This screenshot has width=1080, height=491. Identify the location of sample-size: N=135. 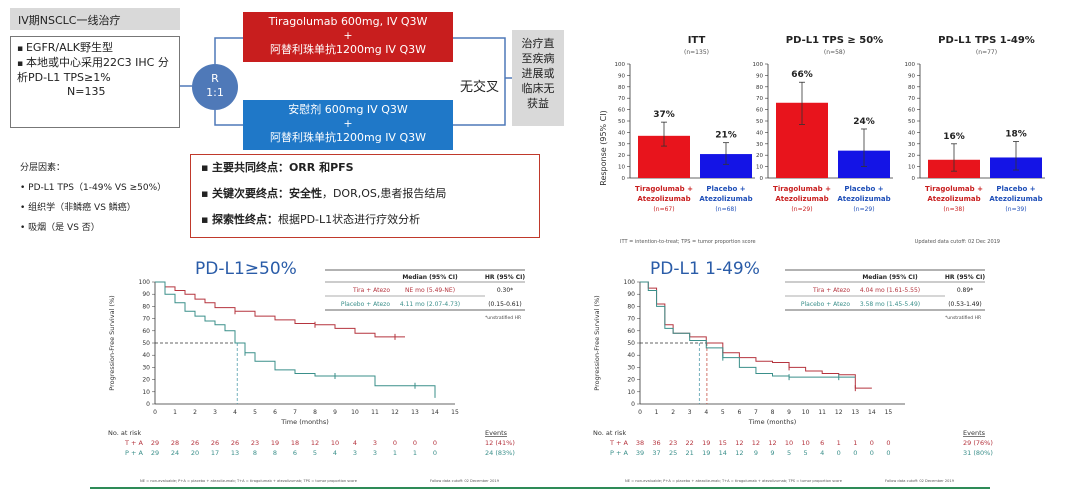
(86, 91).